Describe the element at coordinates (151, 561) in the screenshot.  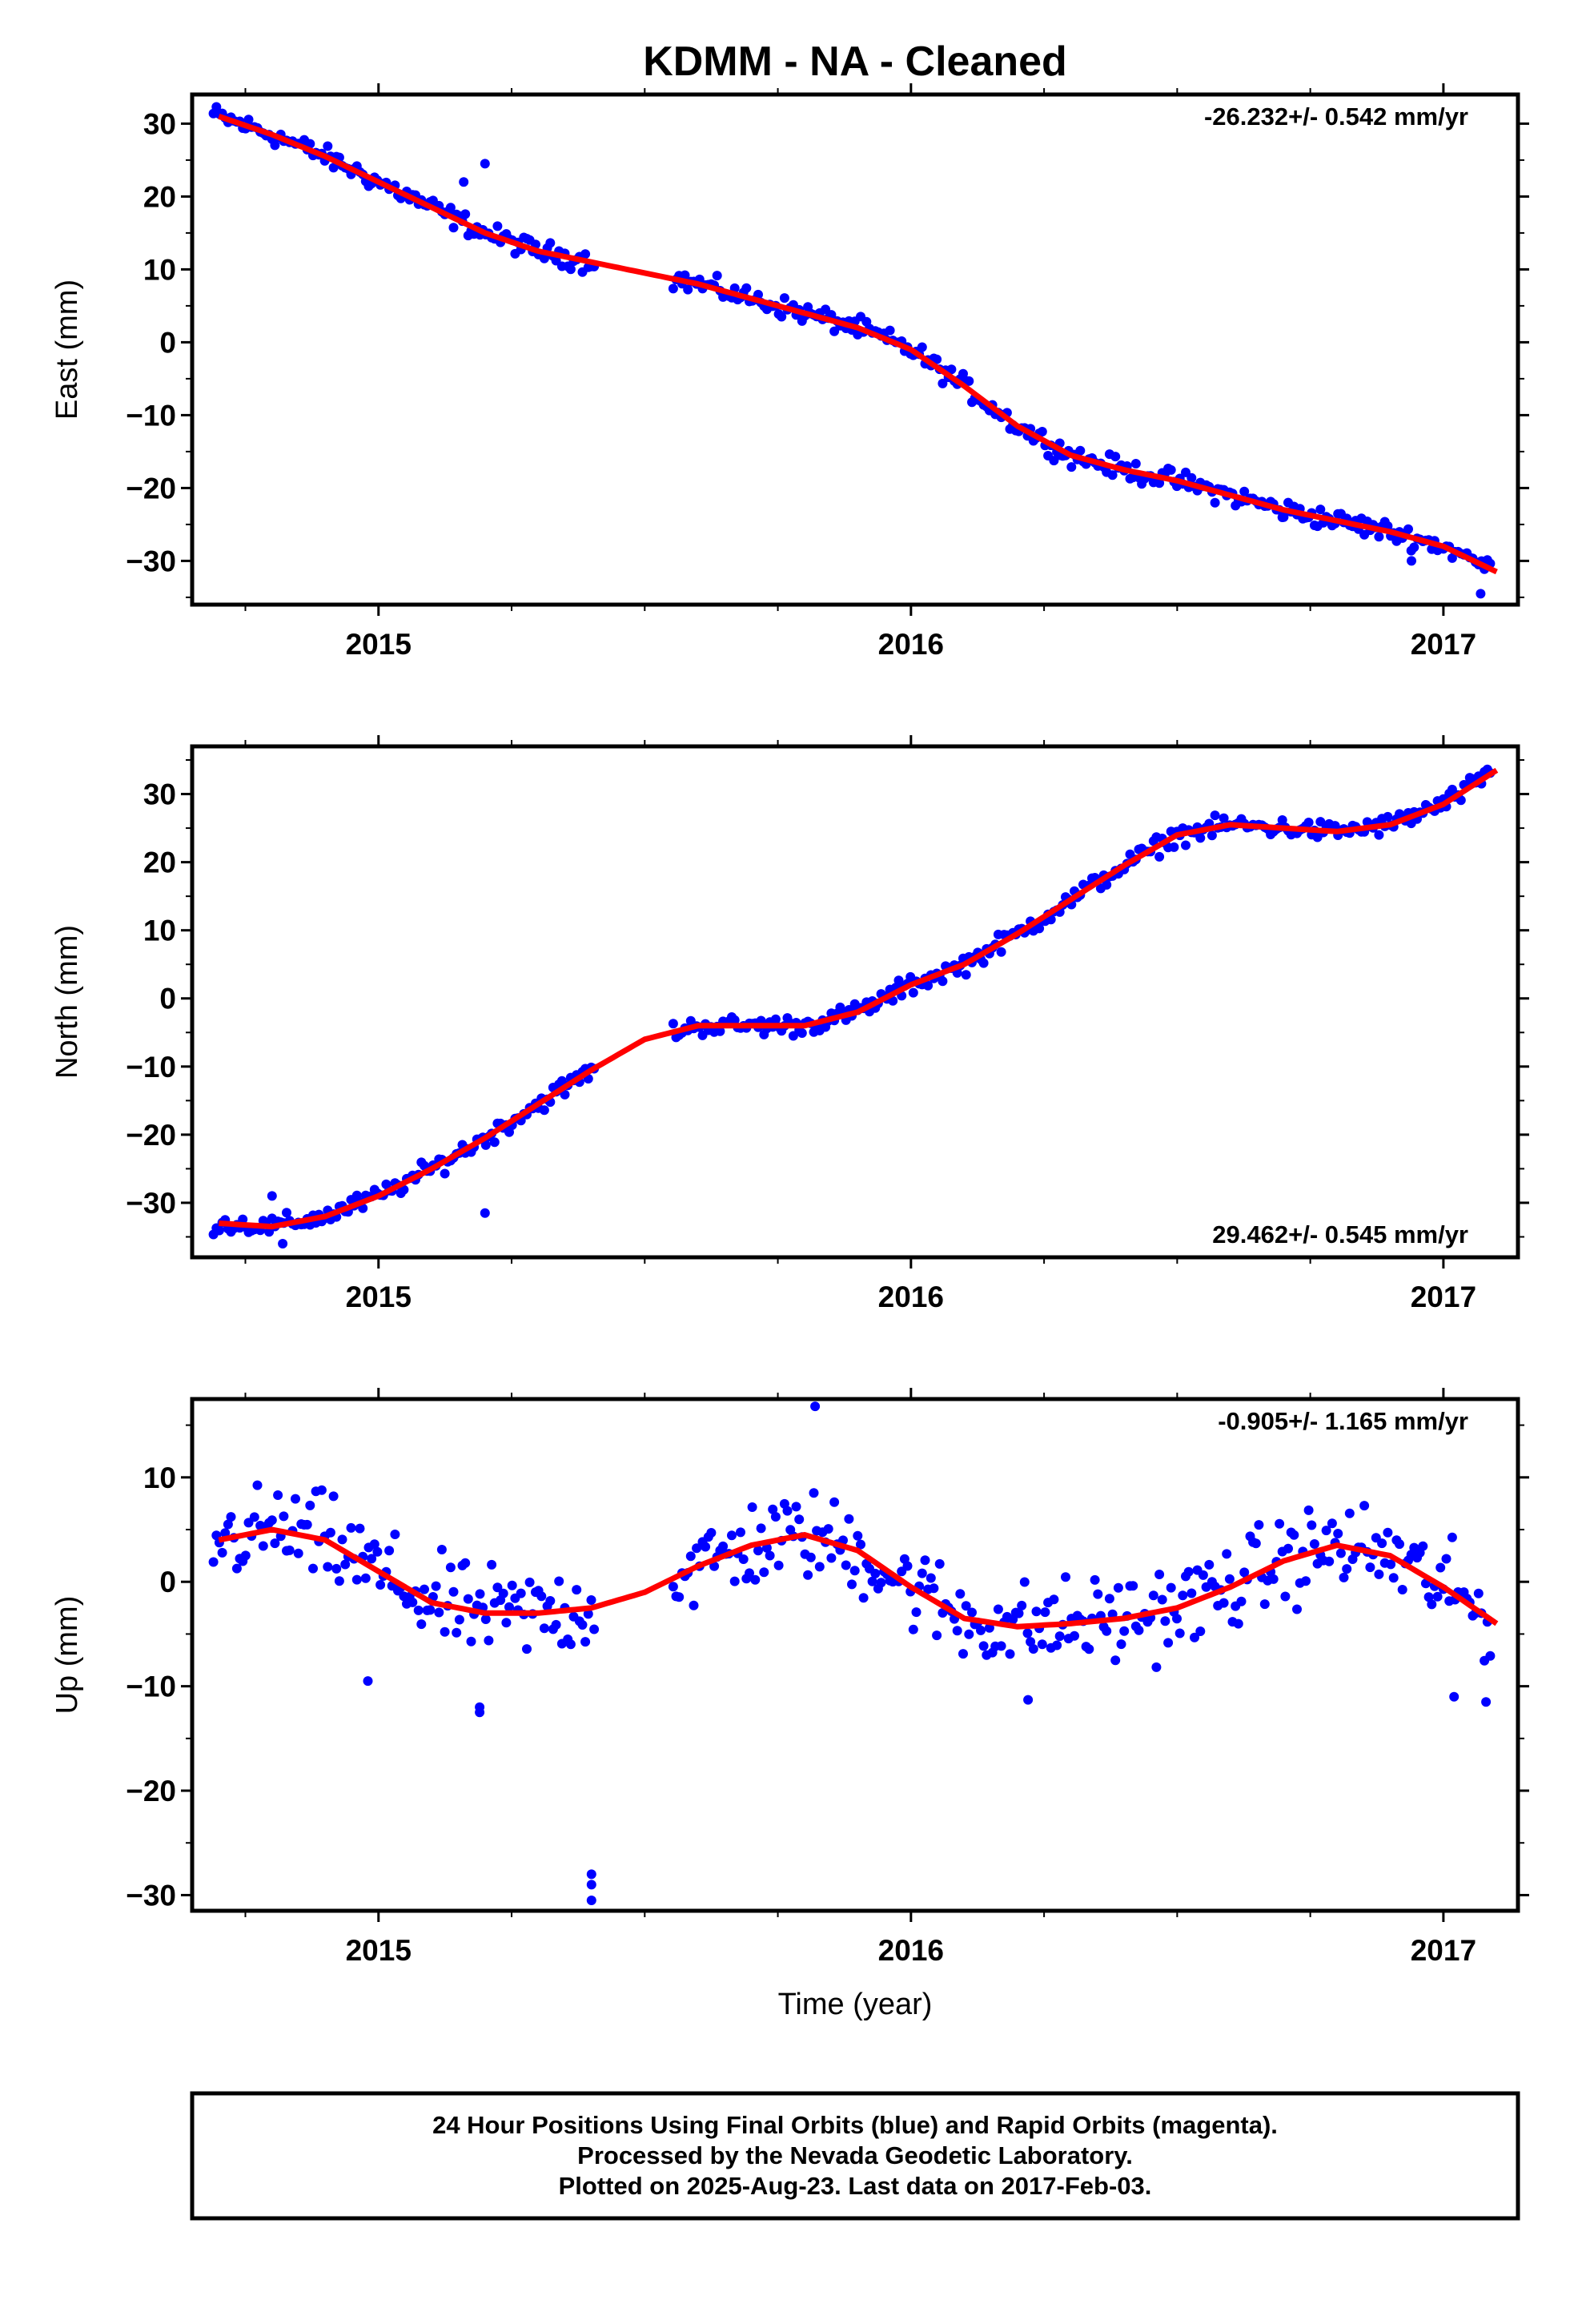
I see `y-tick-label: −30` at that location.